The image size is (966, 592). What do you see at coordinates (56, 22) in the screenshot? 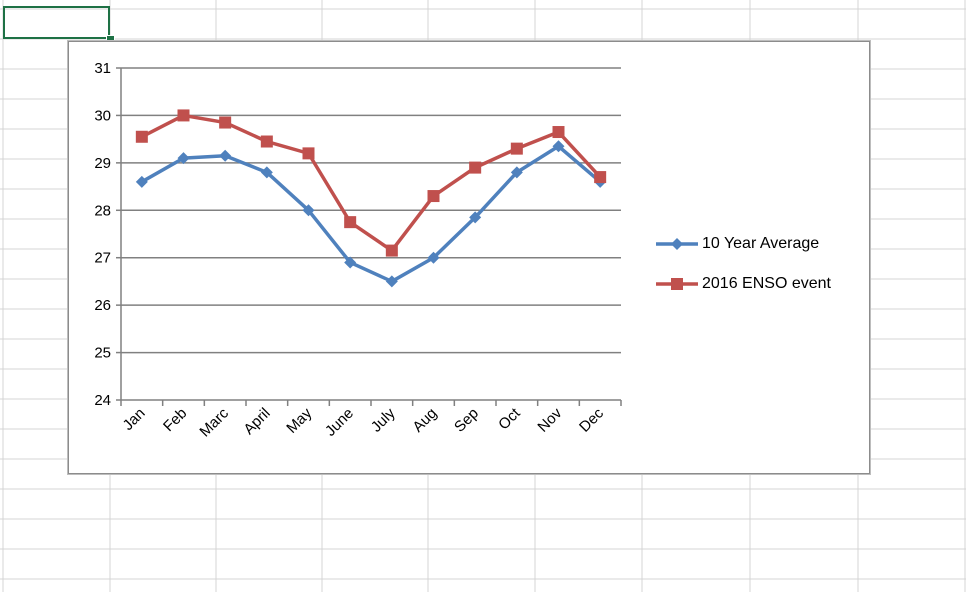
I see `selected-cell` at bounding box center [56, 22].